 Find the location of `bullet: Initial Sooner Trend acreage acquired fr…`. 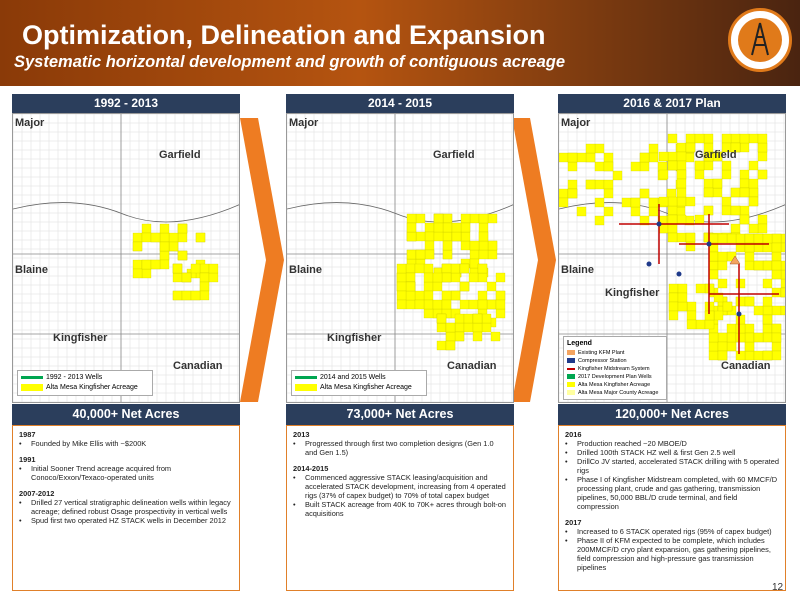

bullet: Initial Sooner Trend acreage acquired fr… is located at coordinates (126, 473).